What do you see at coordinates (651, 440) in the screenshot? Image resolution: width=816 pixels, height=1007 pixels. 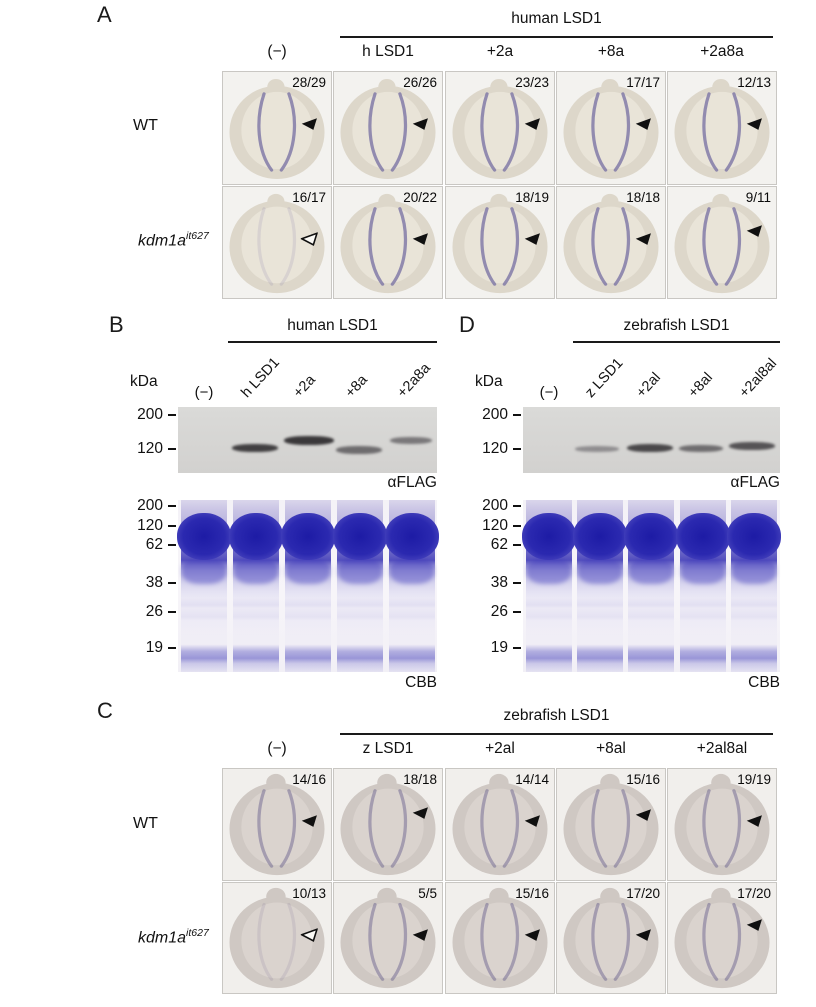 I see `western-blot-flag` at bounding box center [651, 440].